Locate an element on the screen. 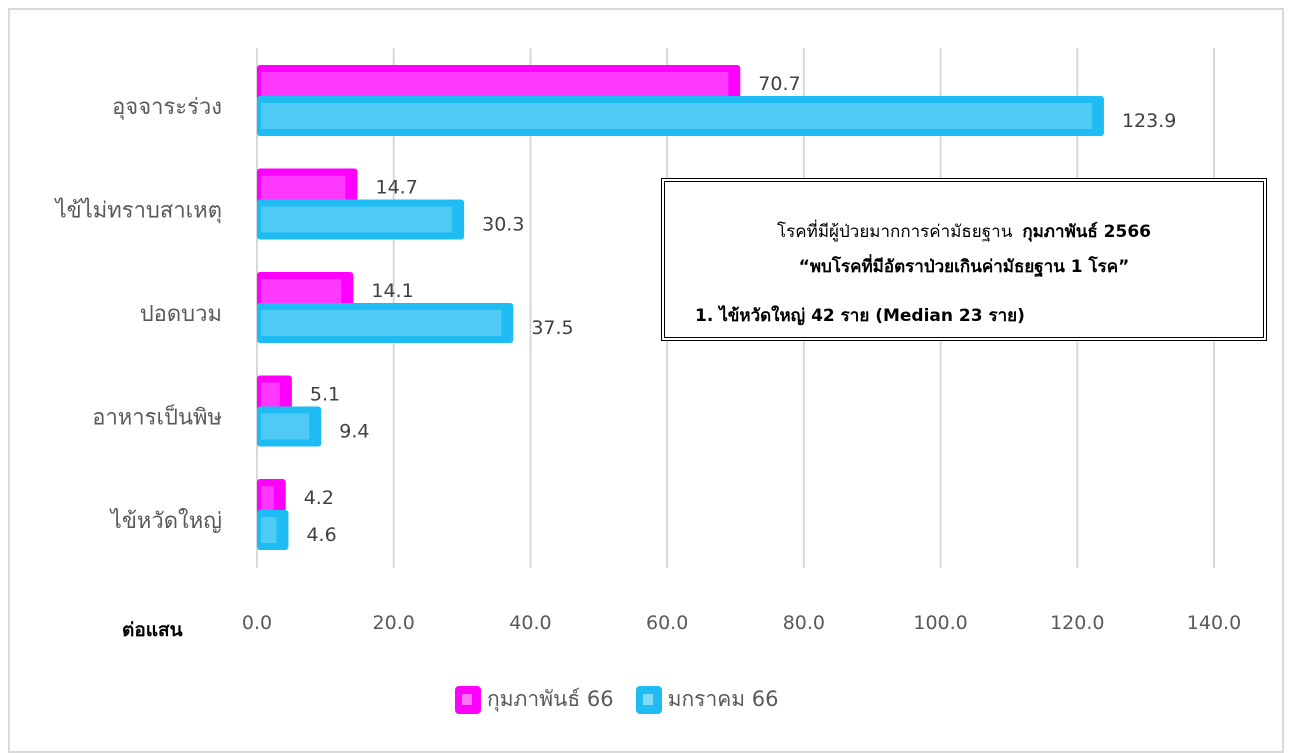 This screenshot has width=1290, height=753. category-label: ปอดบวม is located at coordinates (181, 314).